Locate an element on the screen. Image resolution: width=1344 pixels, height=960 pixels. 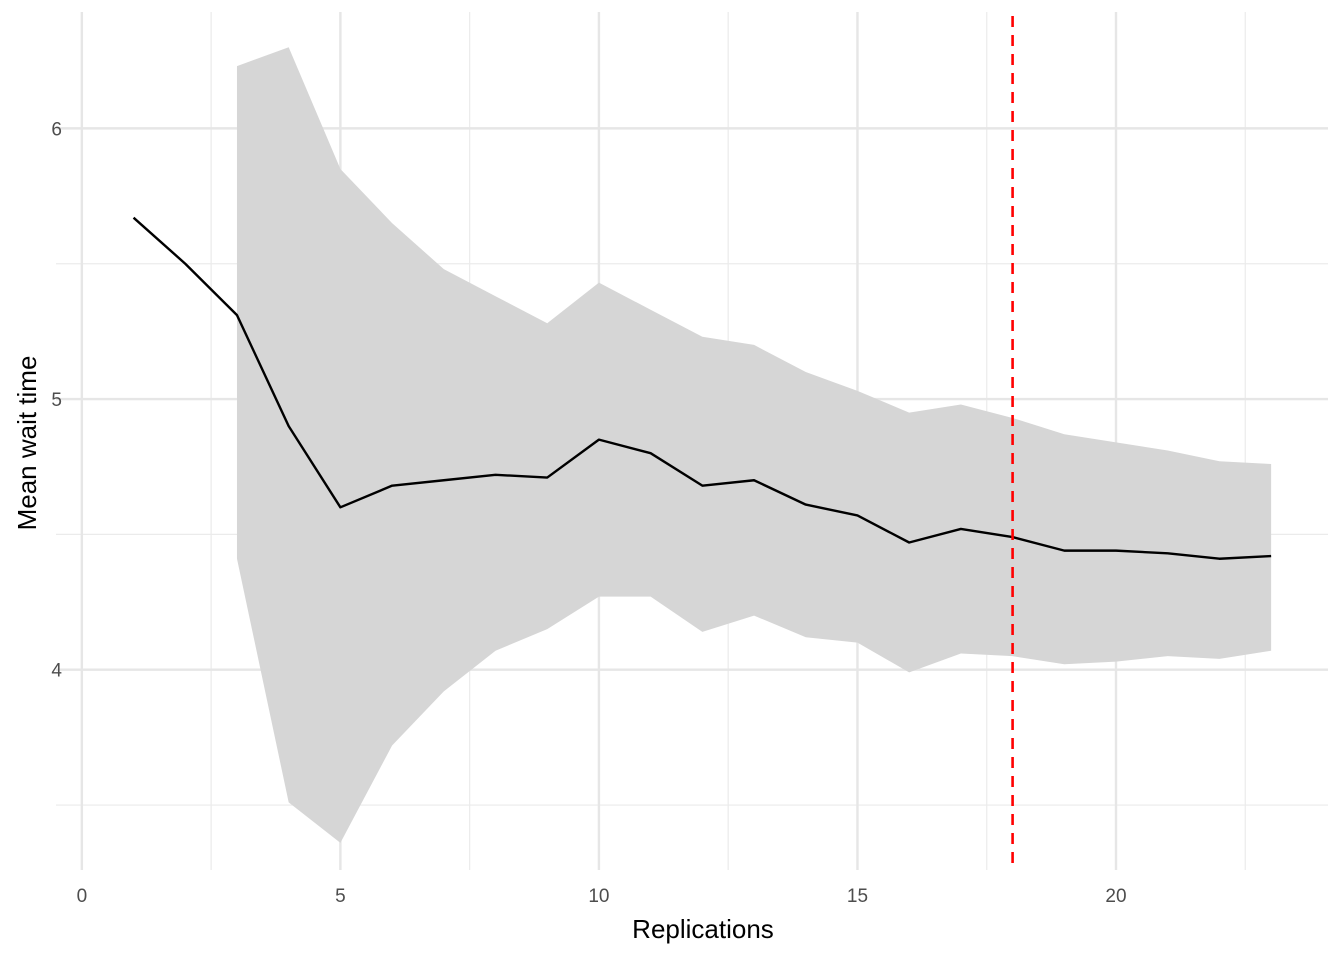
x-tick-label: 0 is located at coordinates (82, 896).